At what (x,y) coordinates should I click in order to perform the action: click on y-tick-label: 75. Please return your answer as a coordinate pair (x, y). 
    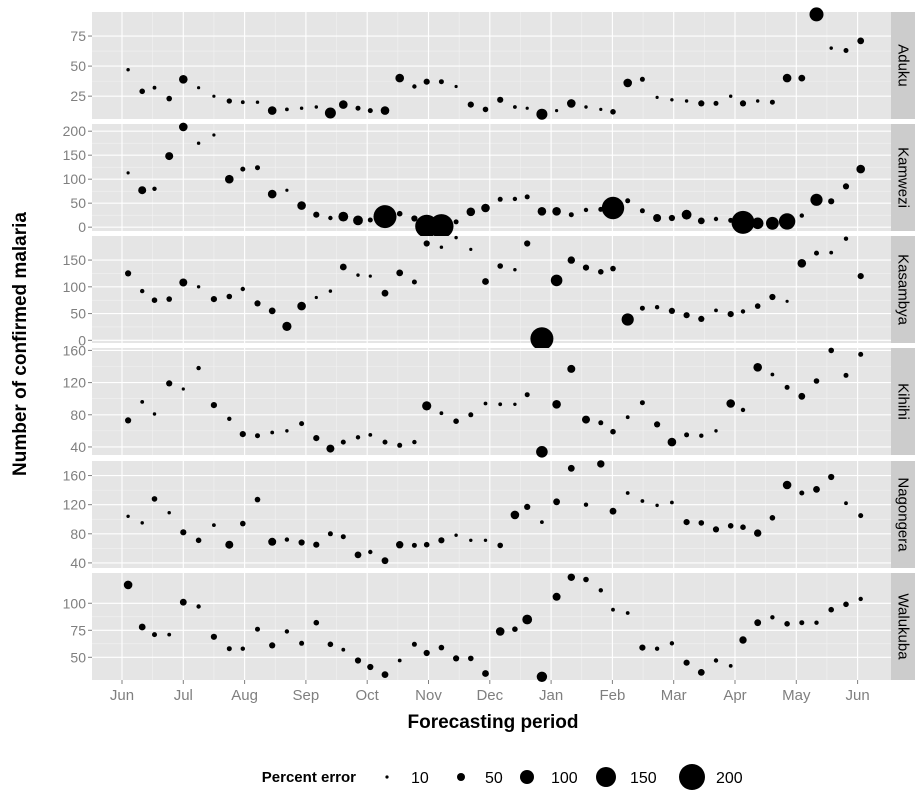
    Looking at the image, I should click on (78, 630).